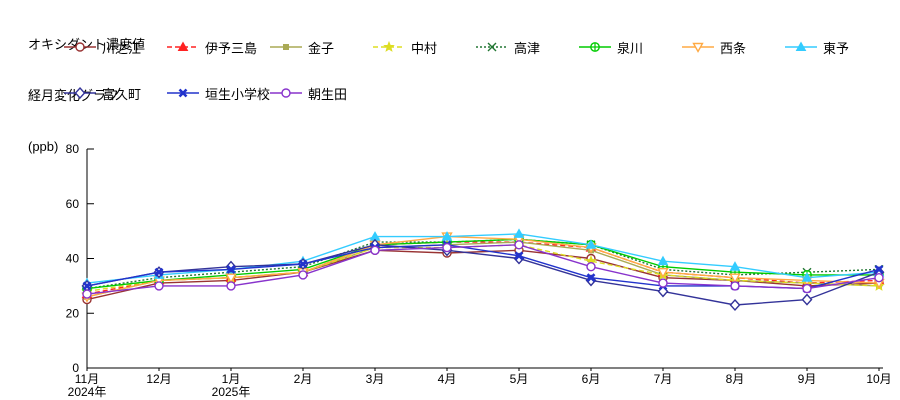 This screenshot has width=900, height=400. What do you see at coordinates (212, 48) in the screenshot?
I see `legend-item-伊予三島: 伊予三島` at bounding box center [212, 48].